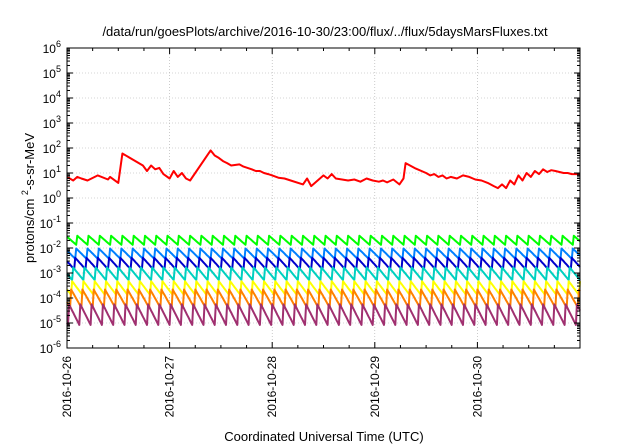 The width and height of the screenshot is (640, 448). Describe the element at coordinates (50, 297) in the screenshot. I see `y-tick-label: 10⁻⁴` at that location.